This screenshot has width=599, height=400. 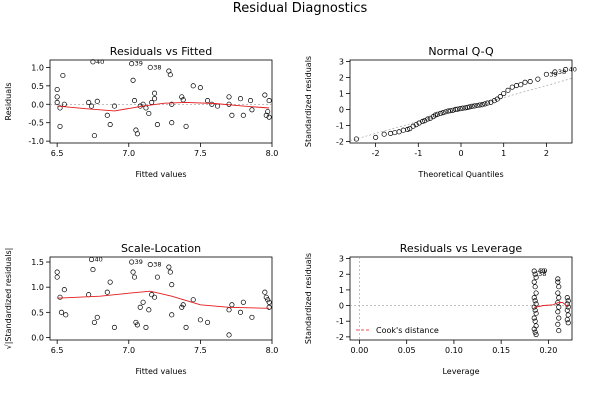 What do you see at coordinates (460, 174) in the screenshot?
I see `x-axis-label: Theoretical Quantiles` at bounding box center [460, 174].